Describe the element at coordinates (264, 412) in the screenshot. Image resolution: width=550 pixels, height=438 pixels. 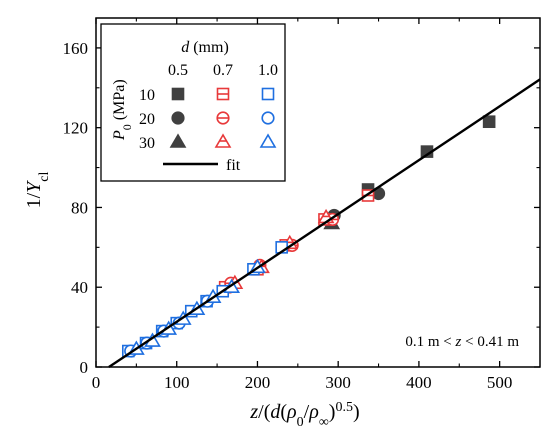
I see `x-axis-title-part: /(` at that location.